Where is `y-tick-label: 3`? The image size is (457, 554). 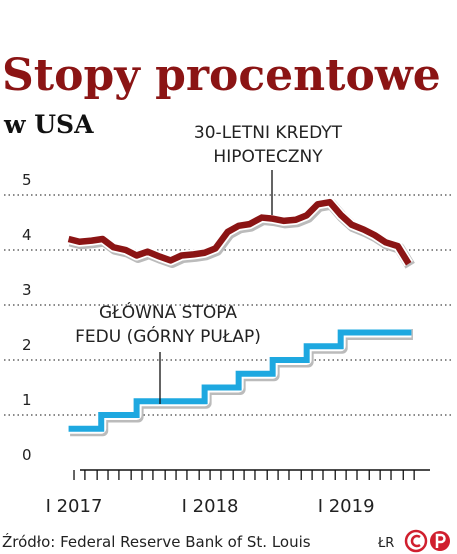
y-tick-label: 3 is located at coordinates (27, 290).